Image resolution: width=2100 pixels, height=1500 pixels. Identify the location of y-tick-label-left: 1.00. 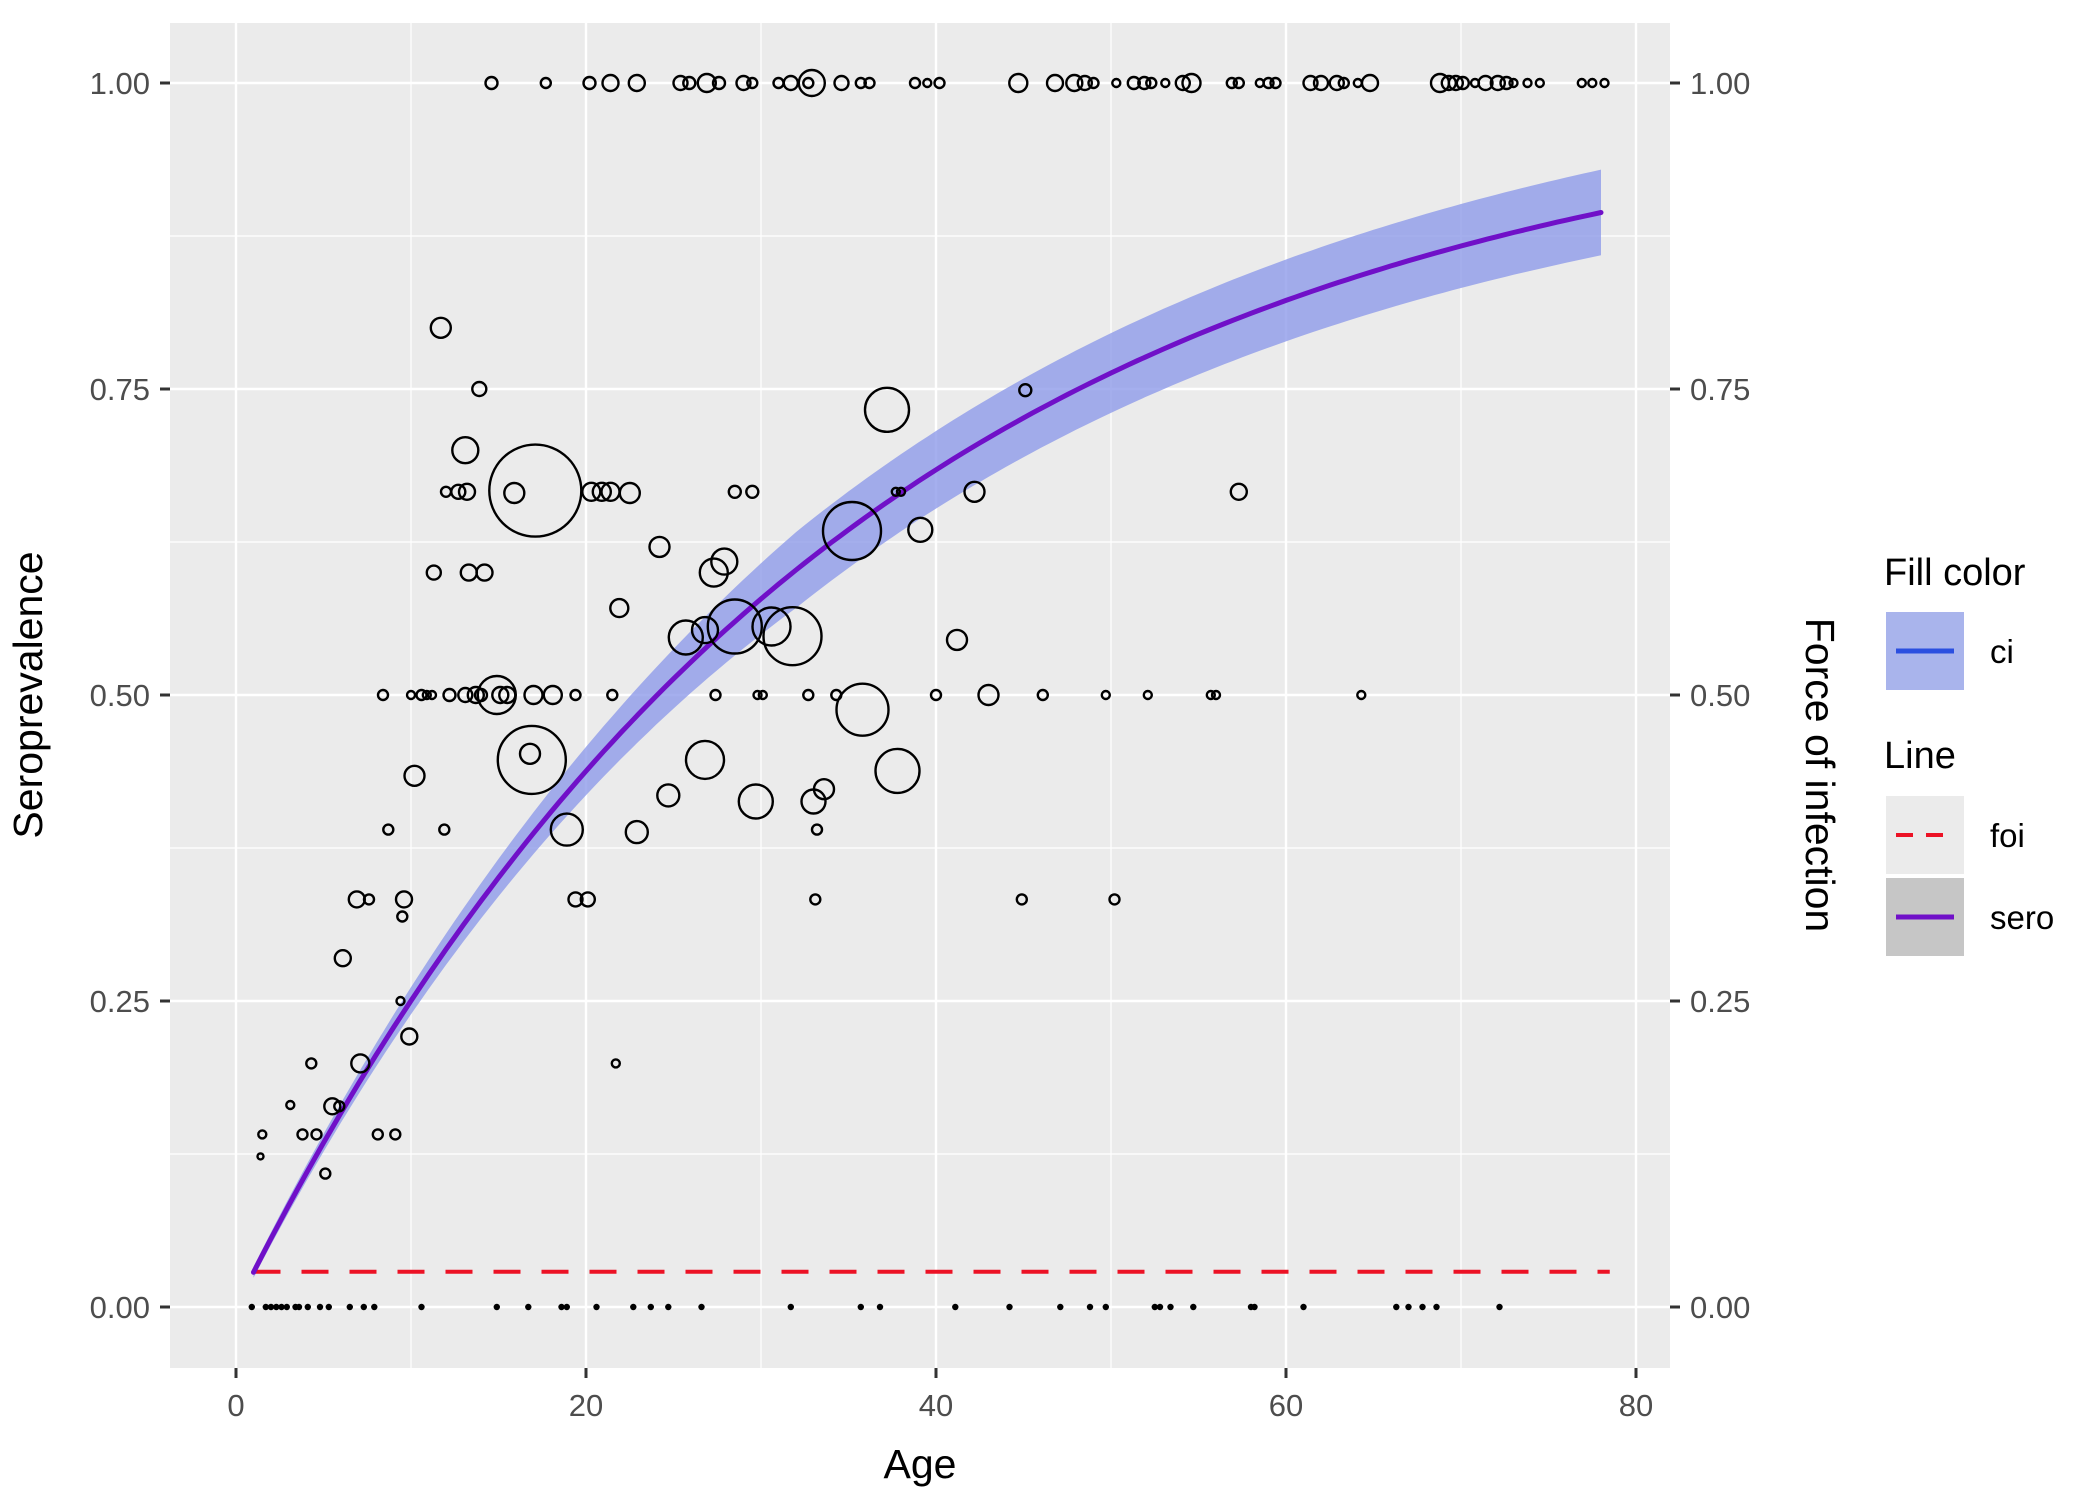
(120, 83).